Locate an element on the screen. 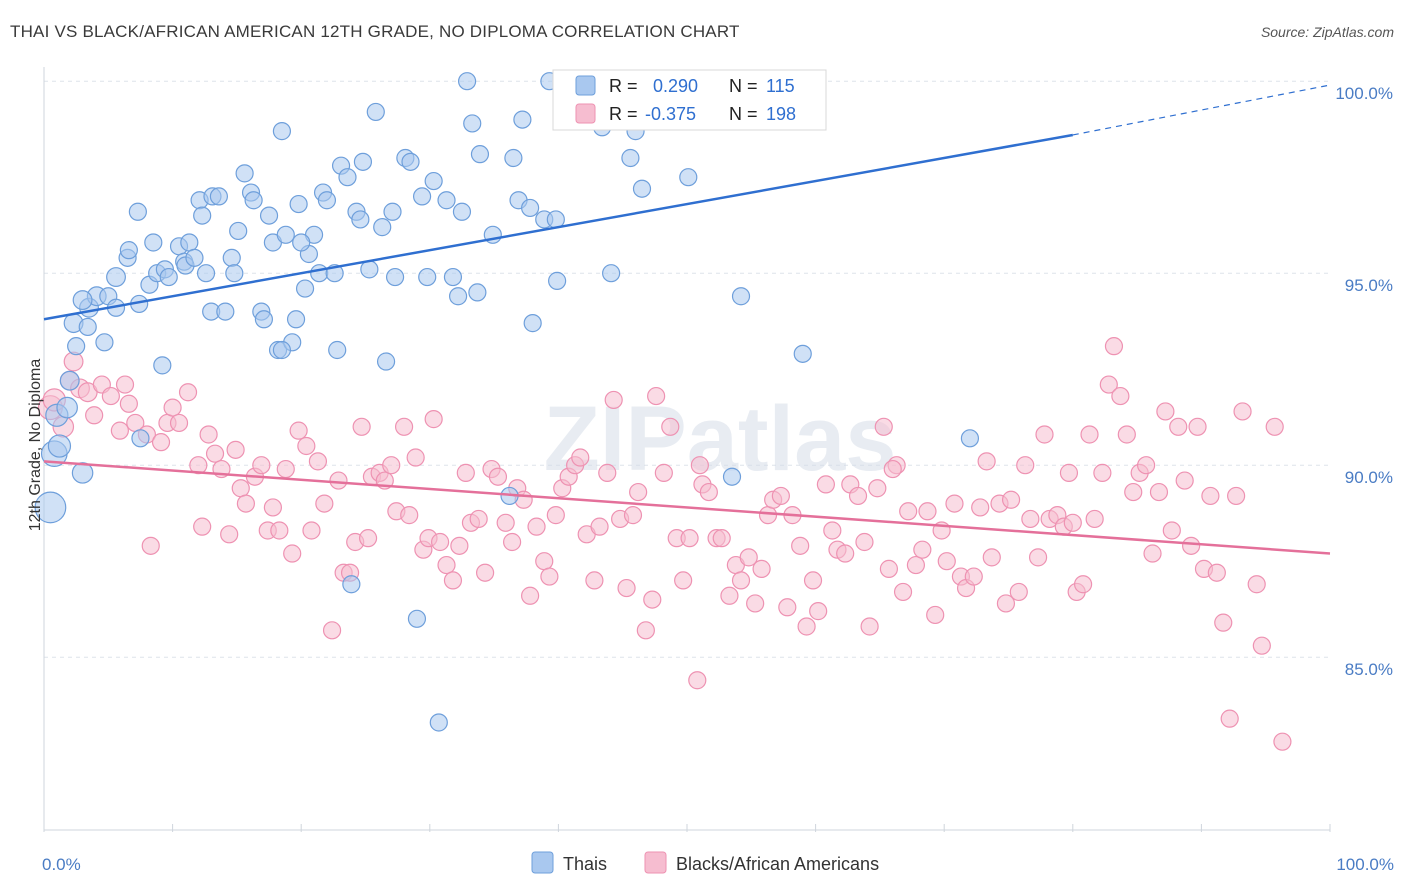  bottom-legend-swatch-thais is located at coordinates (542, 862).